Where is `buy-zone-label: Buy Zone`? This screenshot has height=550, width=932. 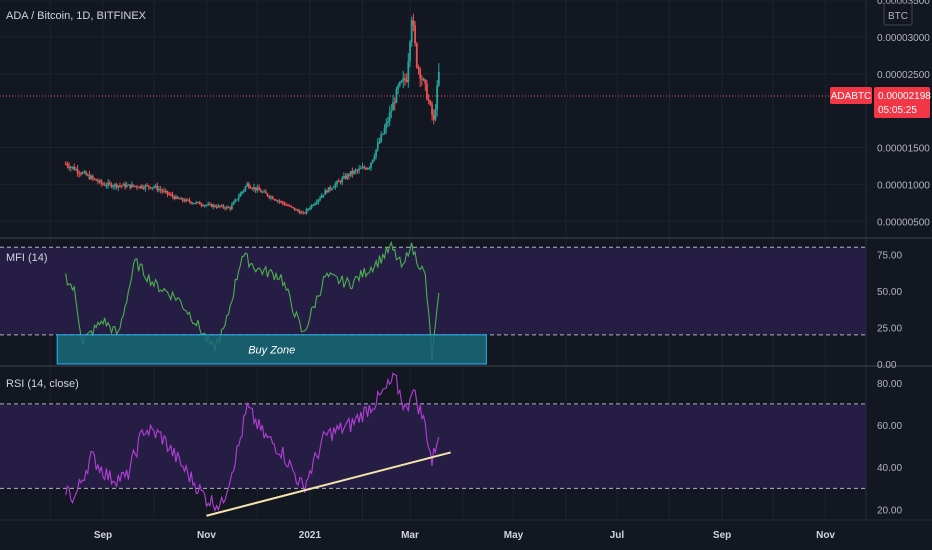
buy-zone-label: Buy Zone is located at coordinates (271, 350).